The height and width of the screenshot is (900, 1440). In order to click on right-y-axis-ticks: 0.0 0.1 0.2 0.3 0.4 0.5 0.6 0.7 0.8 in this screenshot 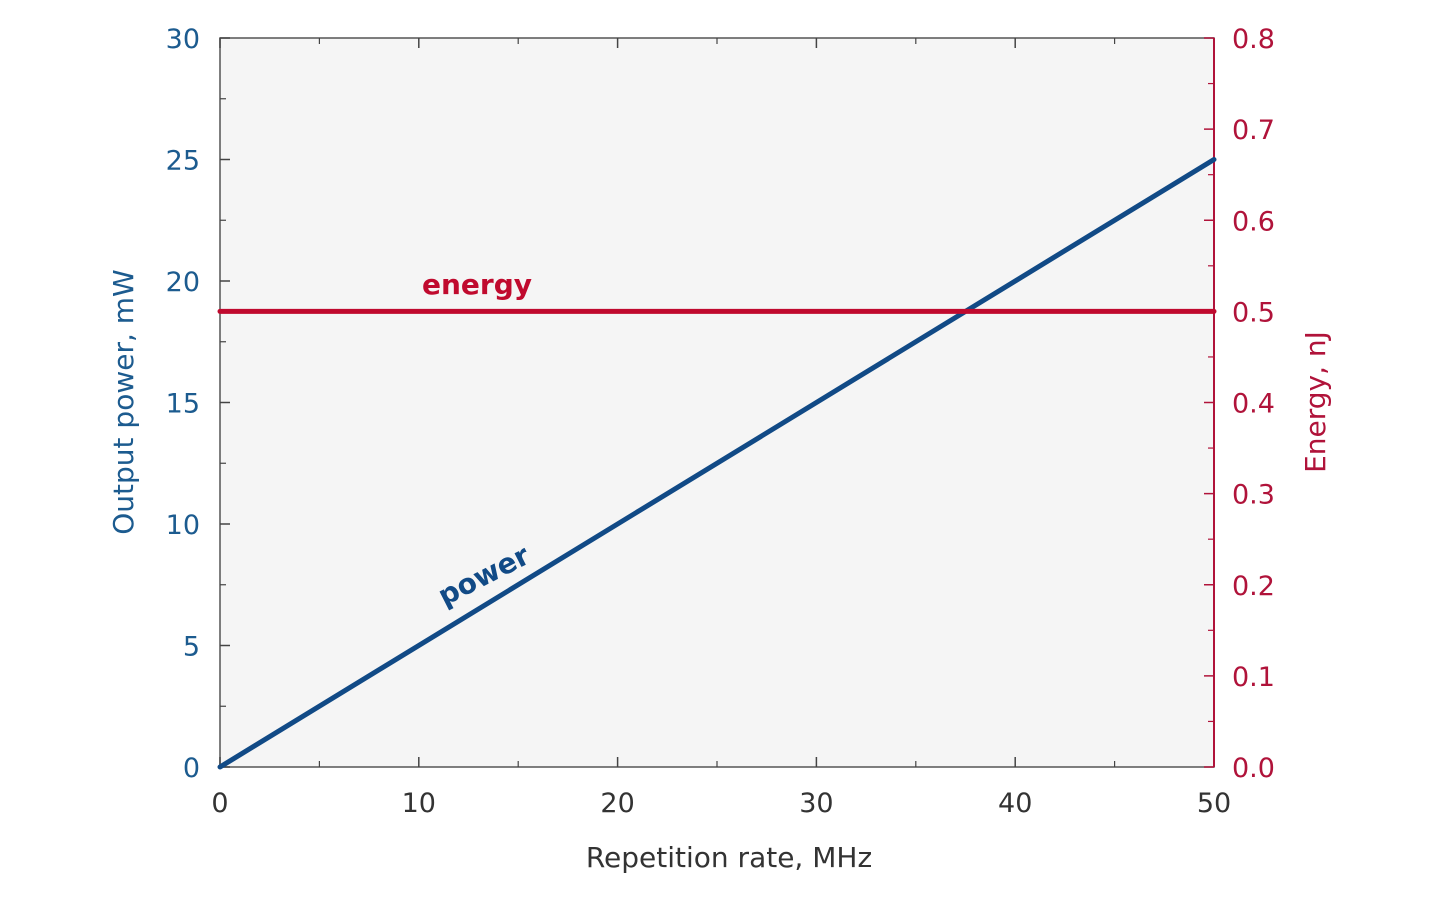, I will do `click(1239, 404)`.